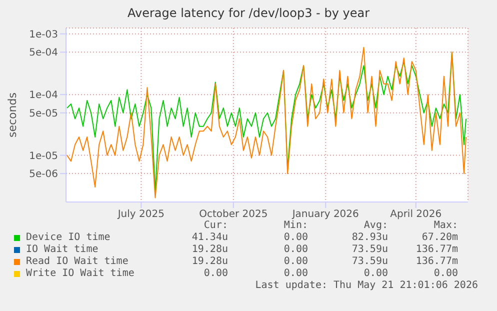 This screenshot has height=311, width=497. Describe the element at coordinates (12, 115) in the screenshot. I see `y-axis-title: seconds` at that location.